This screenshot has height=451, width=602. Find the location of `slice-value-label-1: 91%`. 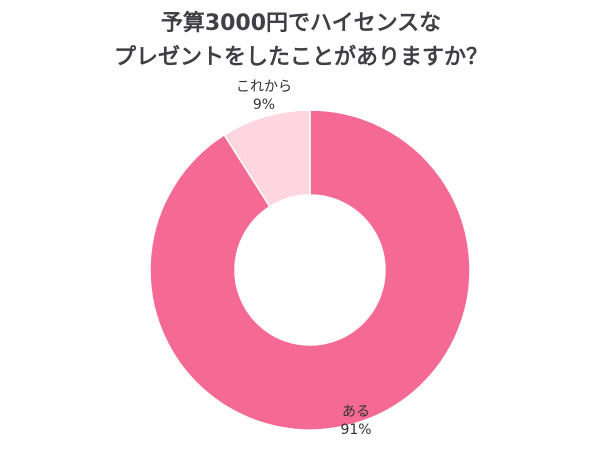

slice-value-label-1: 91% is located at coordinates (355, 430).